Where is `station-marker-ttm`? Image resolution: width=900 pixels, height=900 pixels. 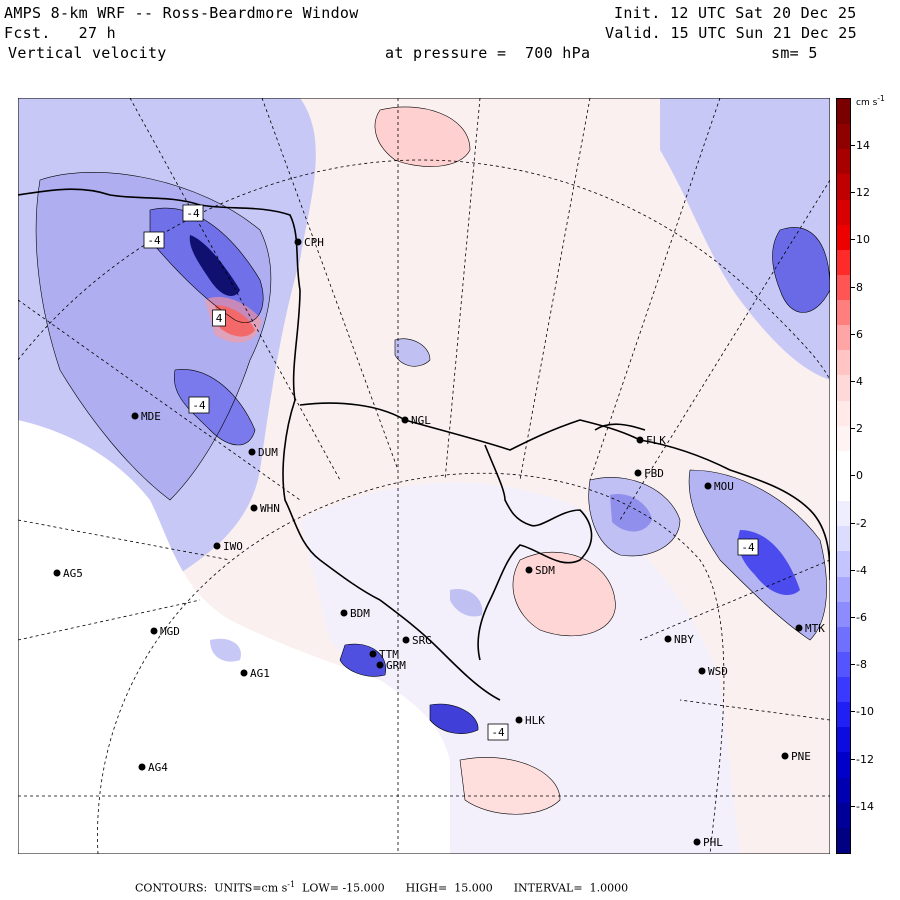 station-marker-ttm is located at coordinates (373, 654).